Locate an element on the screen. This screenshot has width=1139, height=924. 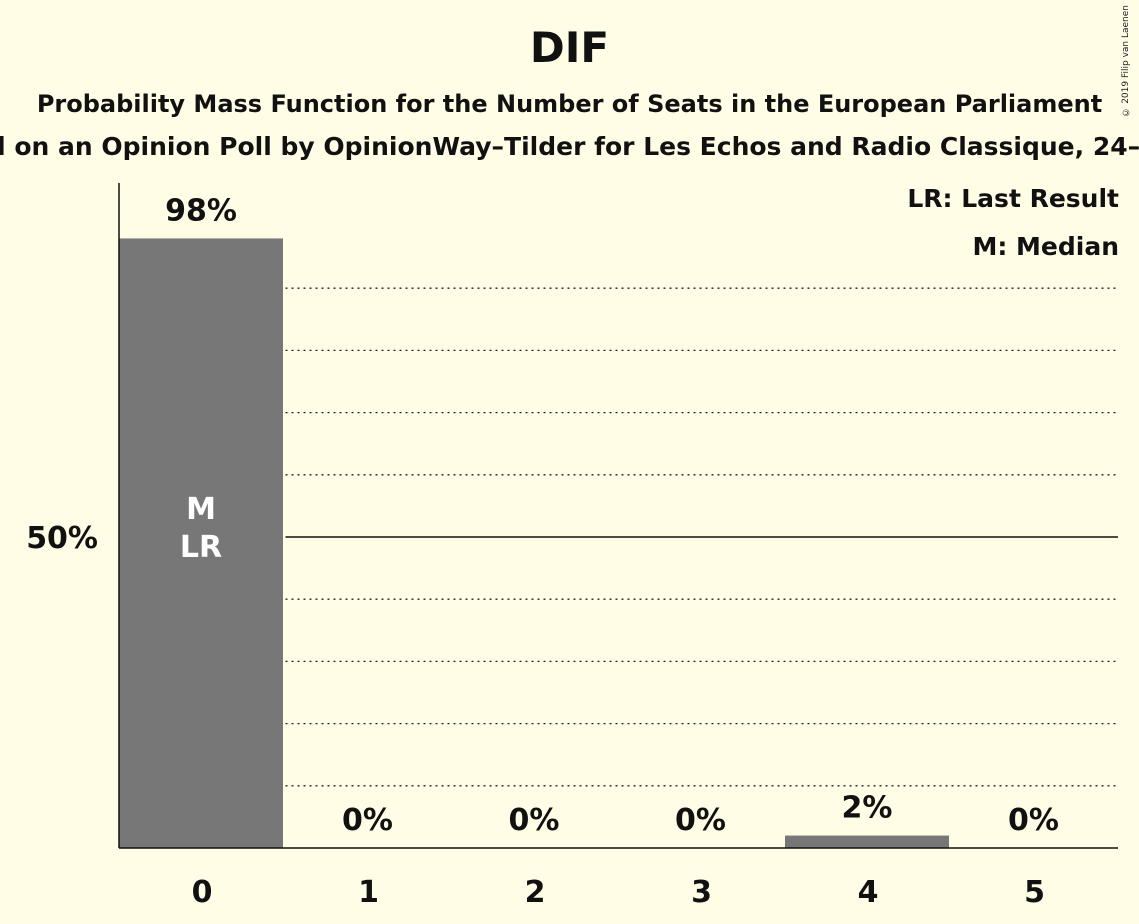
bar-annotation-m: M is located at coordinates (201, 509).